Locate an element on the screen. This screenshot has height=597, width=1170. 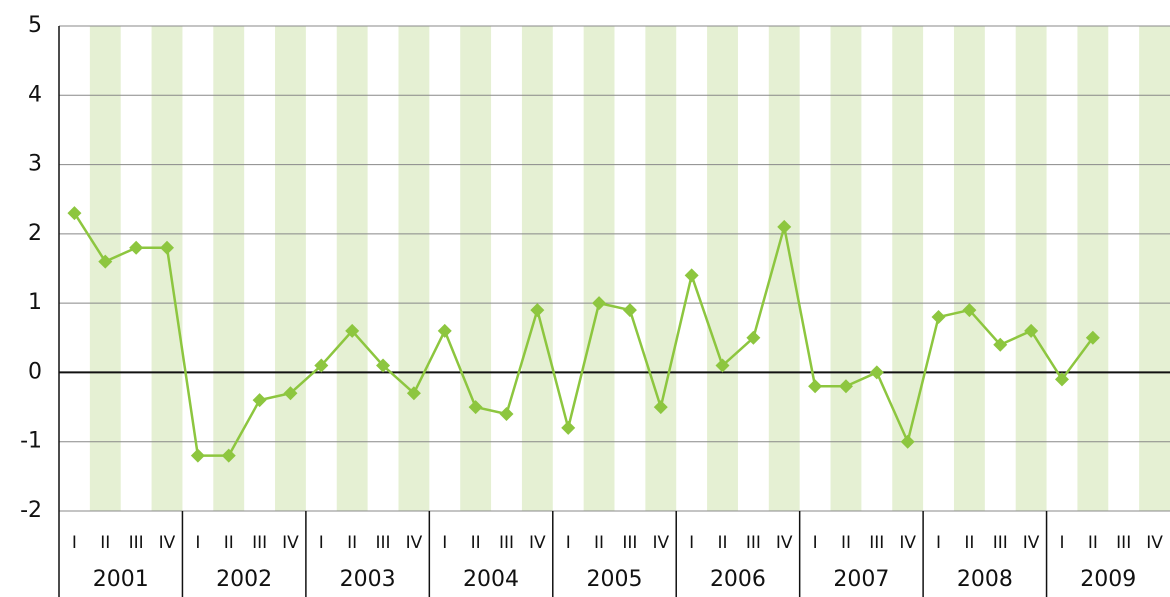
y-tick-label: -1 is located at coordinates (31, 441).